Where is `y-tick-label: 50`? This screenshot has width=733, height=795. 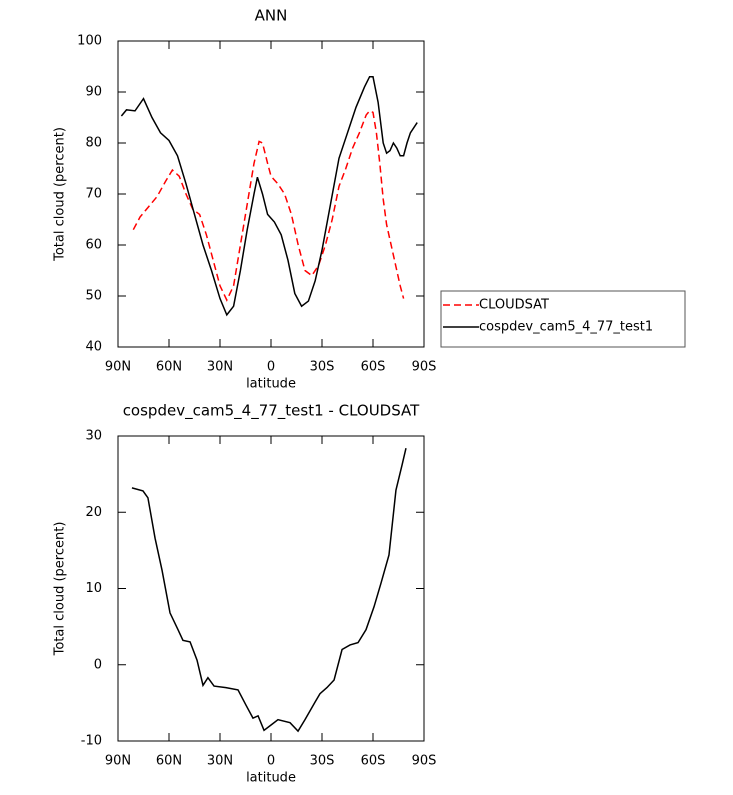
y-tick-label: 50 is located at coordinates (93, 296).